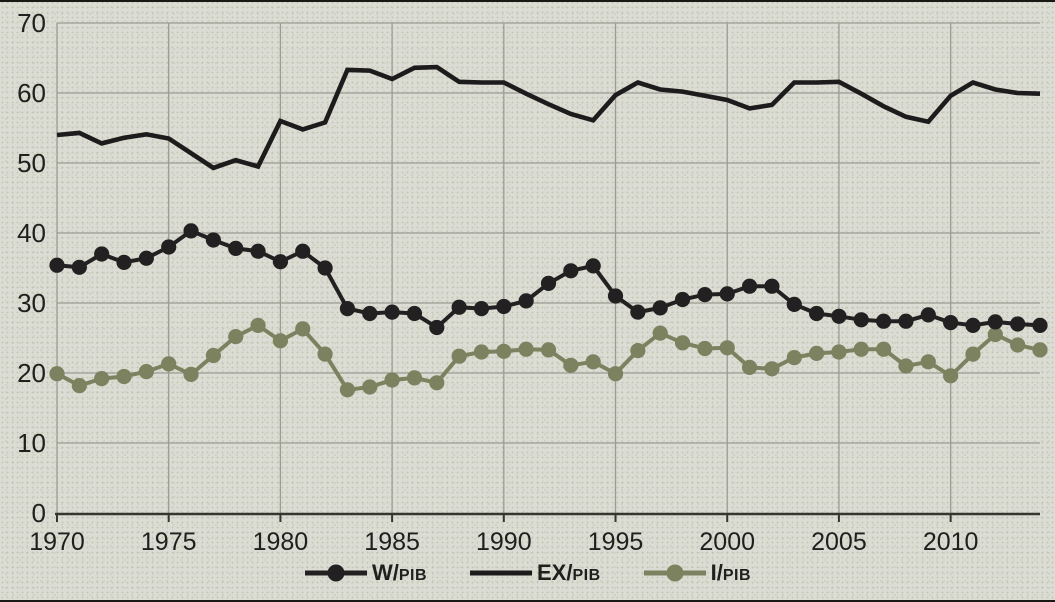 The height and width of the screenshot is (602, 1055). Describe the element at coordinates (839, 542) in the screenshot. I see `x-axis-label-2005: 2005` at that location.